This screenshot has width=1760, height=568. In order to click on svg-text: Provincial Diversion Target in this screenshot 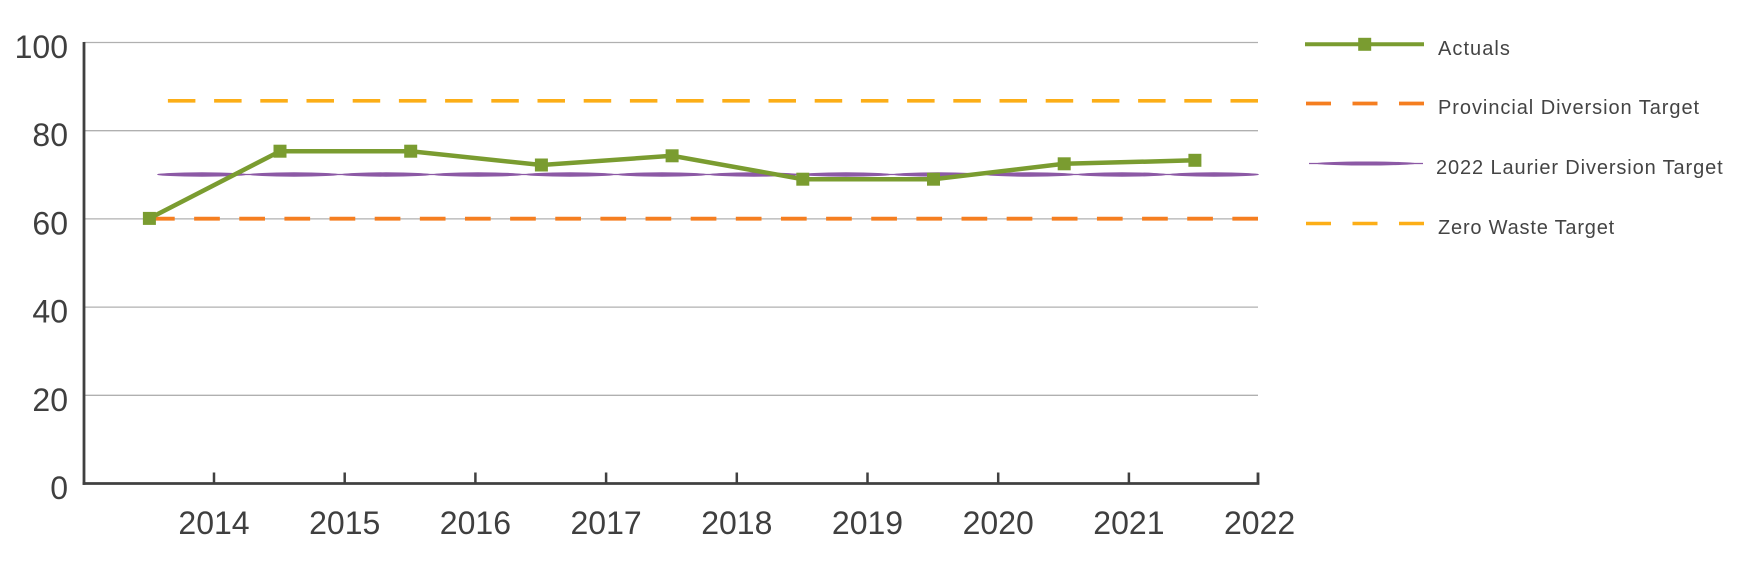, I will do `click(1569, 108)`.